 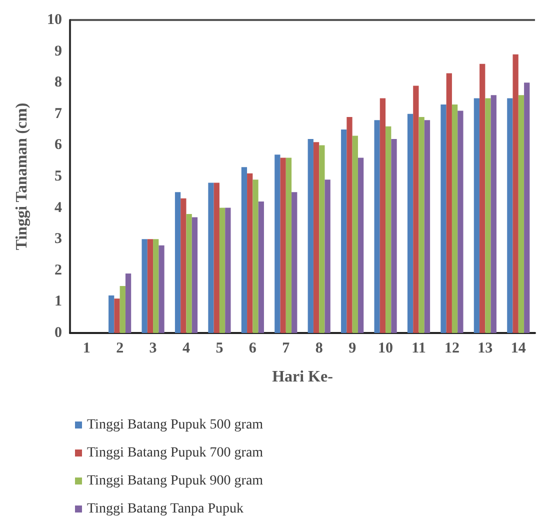 I want to click on y-tick-label: 1, so click(x=58, y=302).